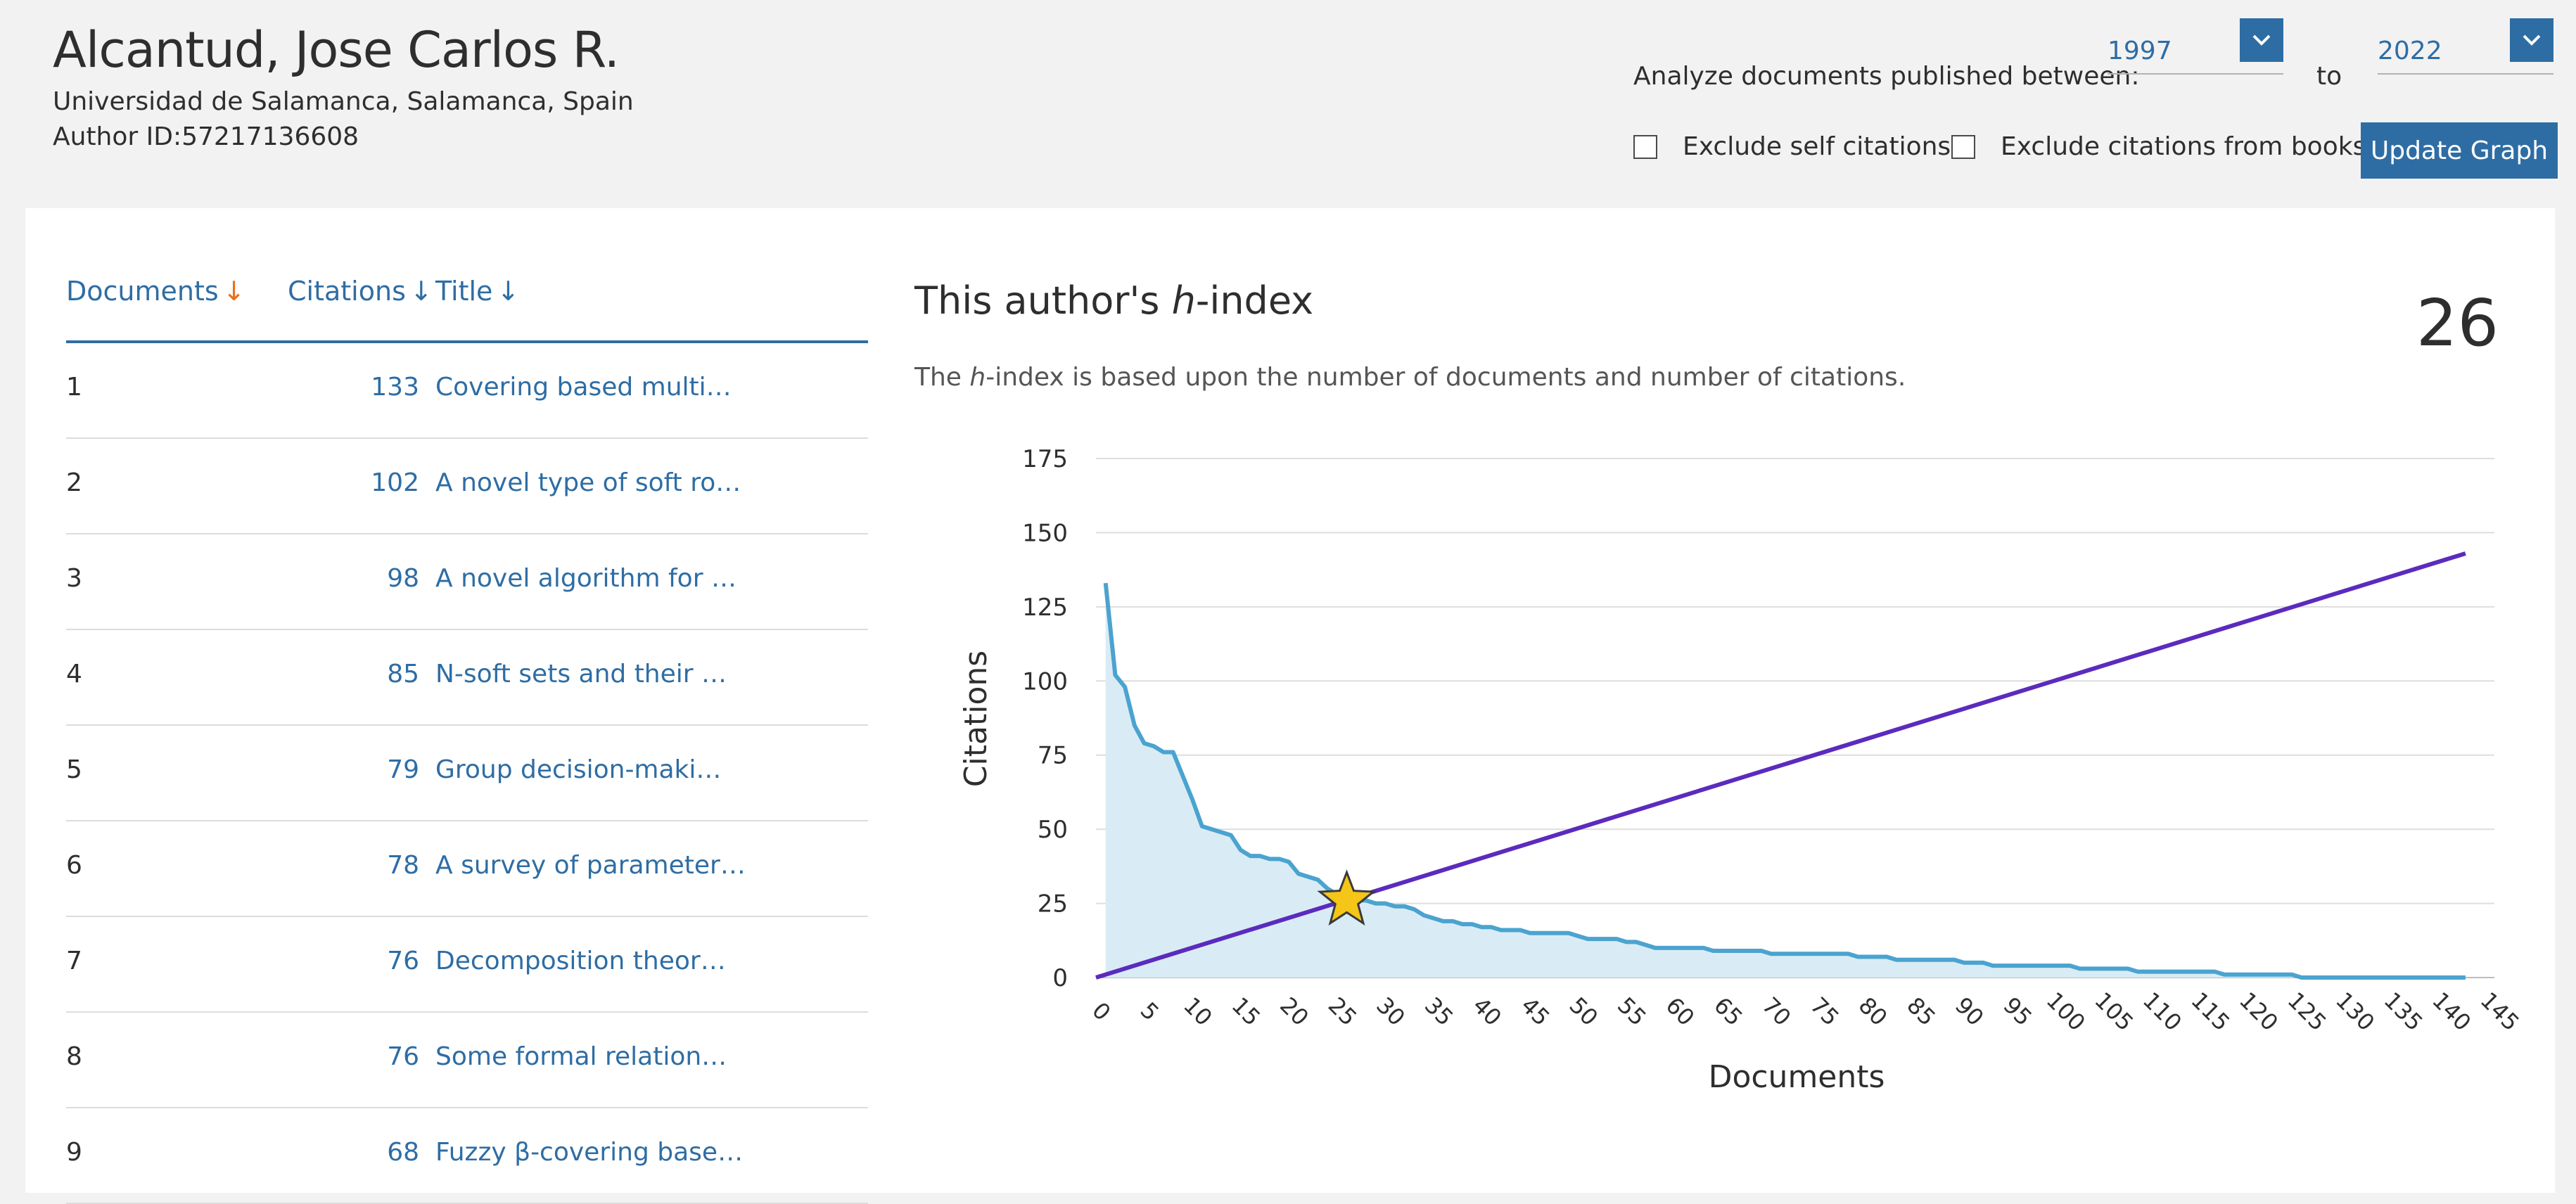 Image resolution: width=2576 pixels, height=1204 pixels. I want to click on analyze-range-label: Analyze documents published between:, so click(1886, 76).